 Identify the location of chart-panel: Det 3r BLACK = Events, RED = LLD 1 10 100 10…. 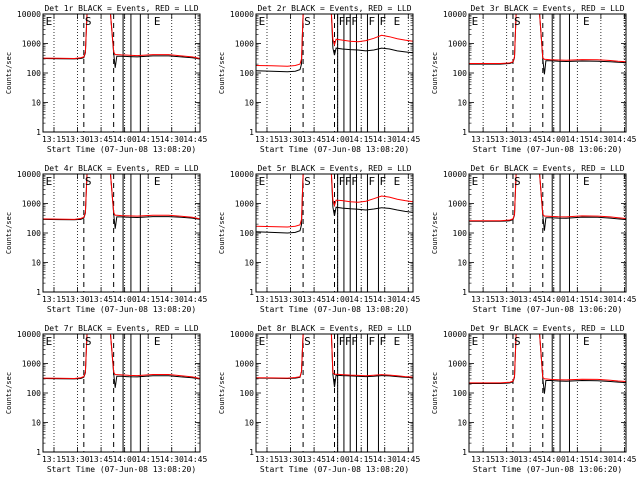
(534, 79).